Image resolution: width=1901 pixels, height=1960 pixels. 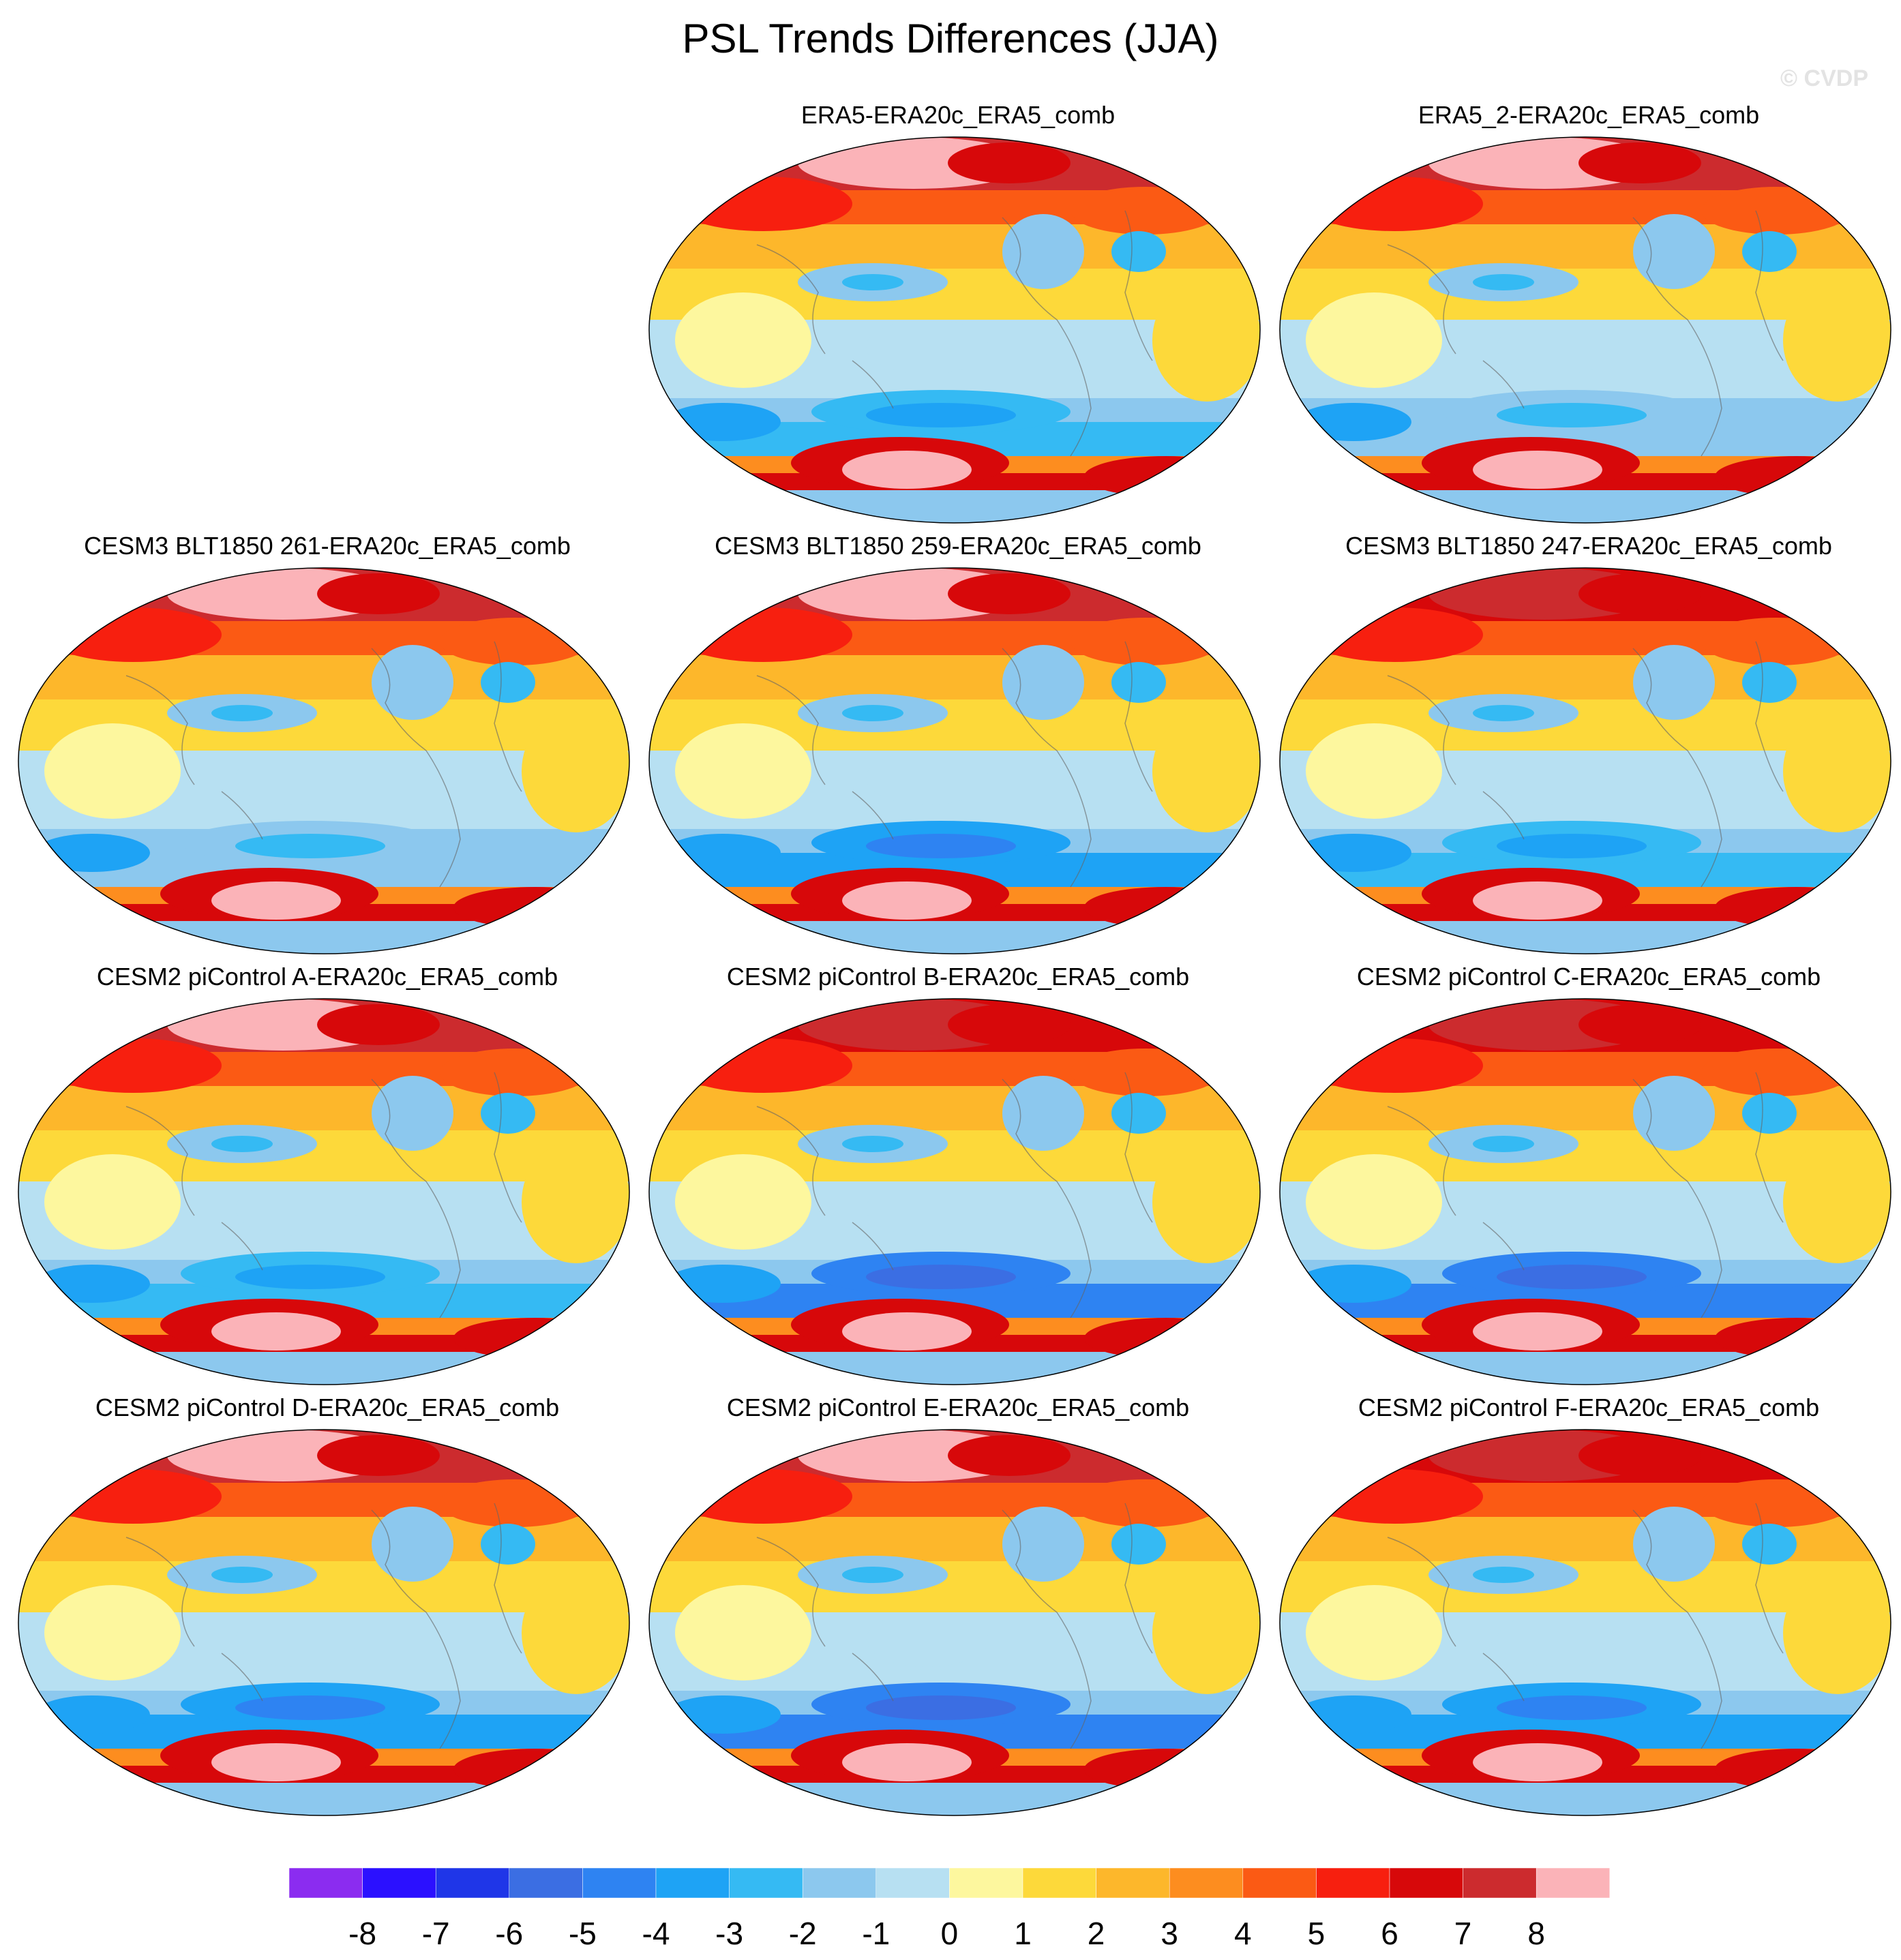 What do you see at coordinates (958, 1407) in the screenshot?
I see `panel-title: CESM2 piControl E-ERA20c_ERA5_comb` at bounding box center [958, 1407].